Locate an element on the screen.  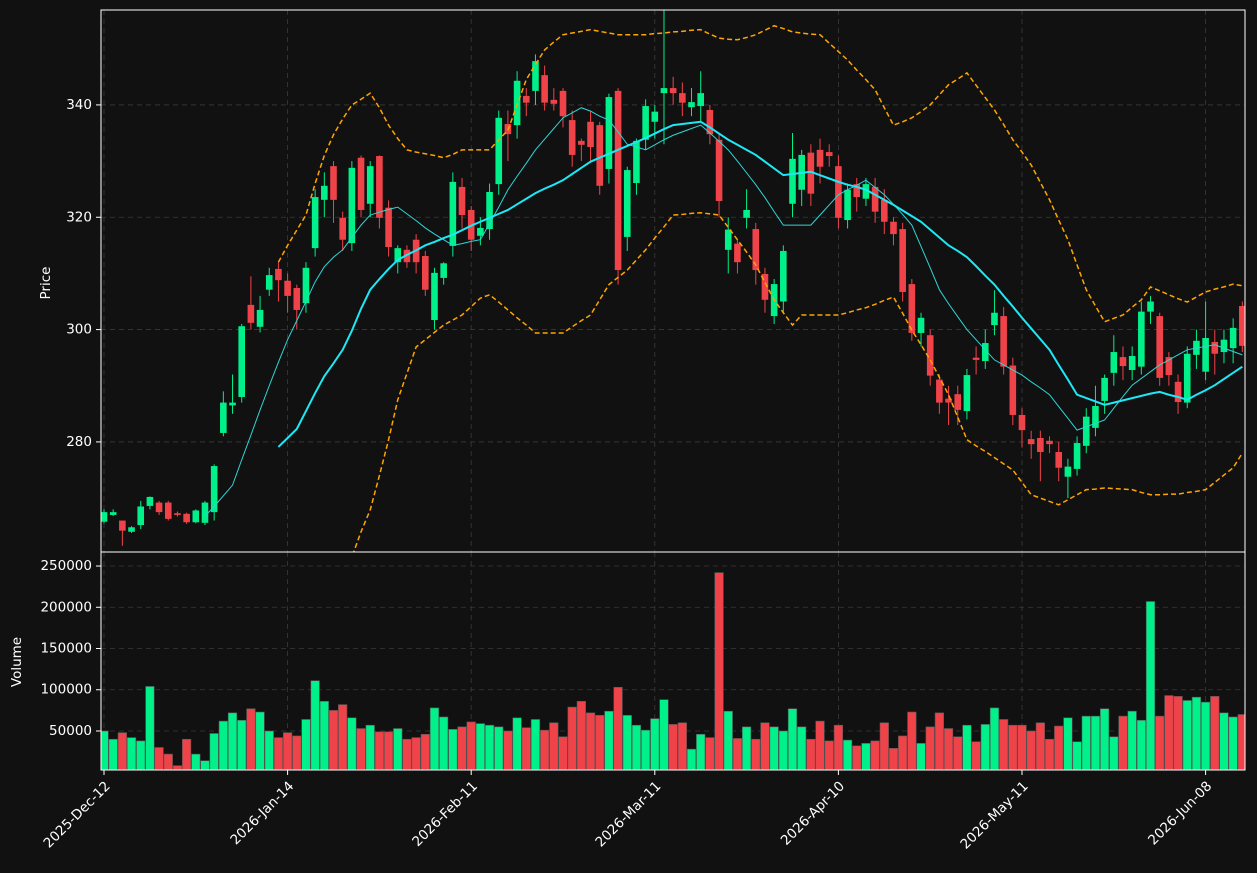
y-tick-label: 320 is located at coordinates (79, 217).